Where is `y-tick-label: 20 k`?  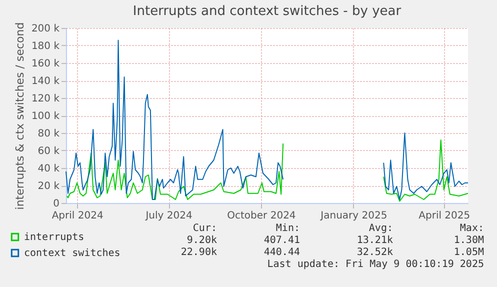
y-tick-label: 20 k is located at coordinates (49, 186).